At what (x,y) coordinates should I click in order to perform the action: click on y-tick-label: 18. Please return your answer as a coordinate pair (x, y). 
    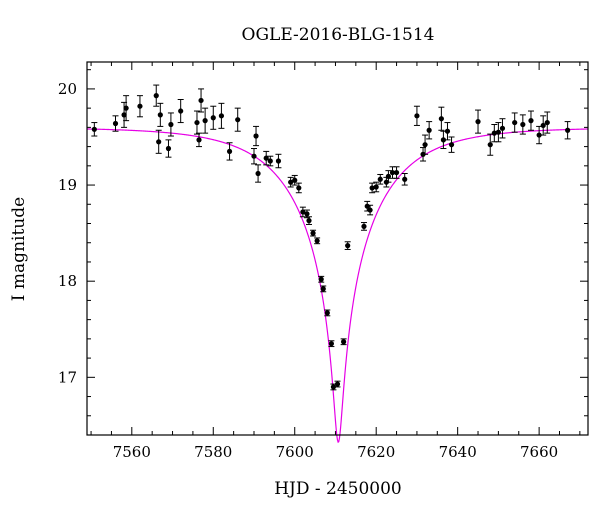
    Looking at the image, I should click on (67, 281).